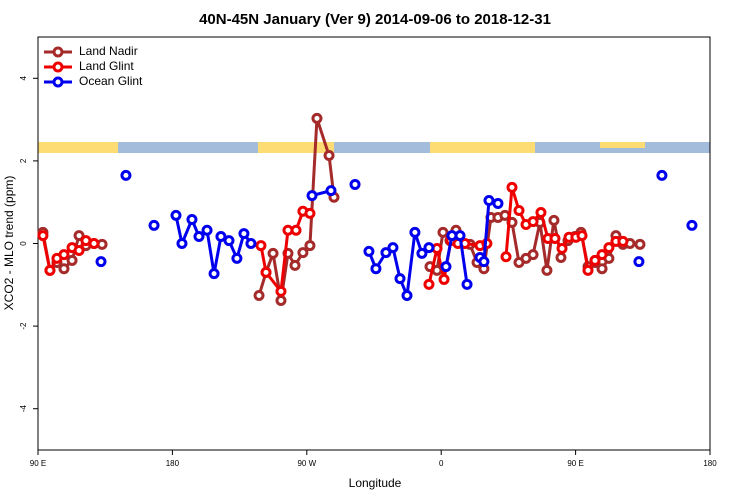  Describe the element at coordinates (108, 51) in the screenshot. I see `legend-label: Land Nadir` at that location.